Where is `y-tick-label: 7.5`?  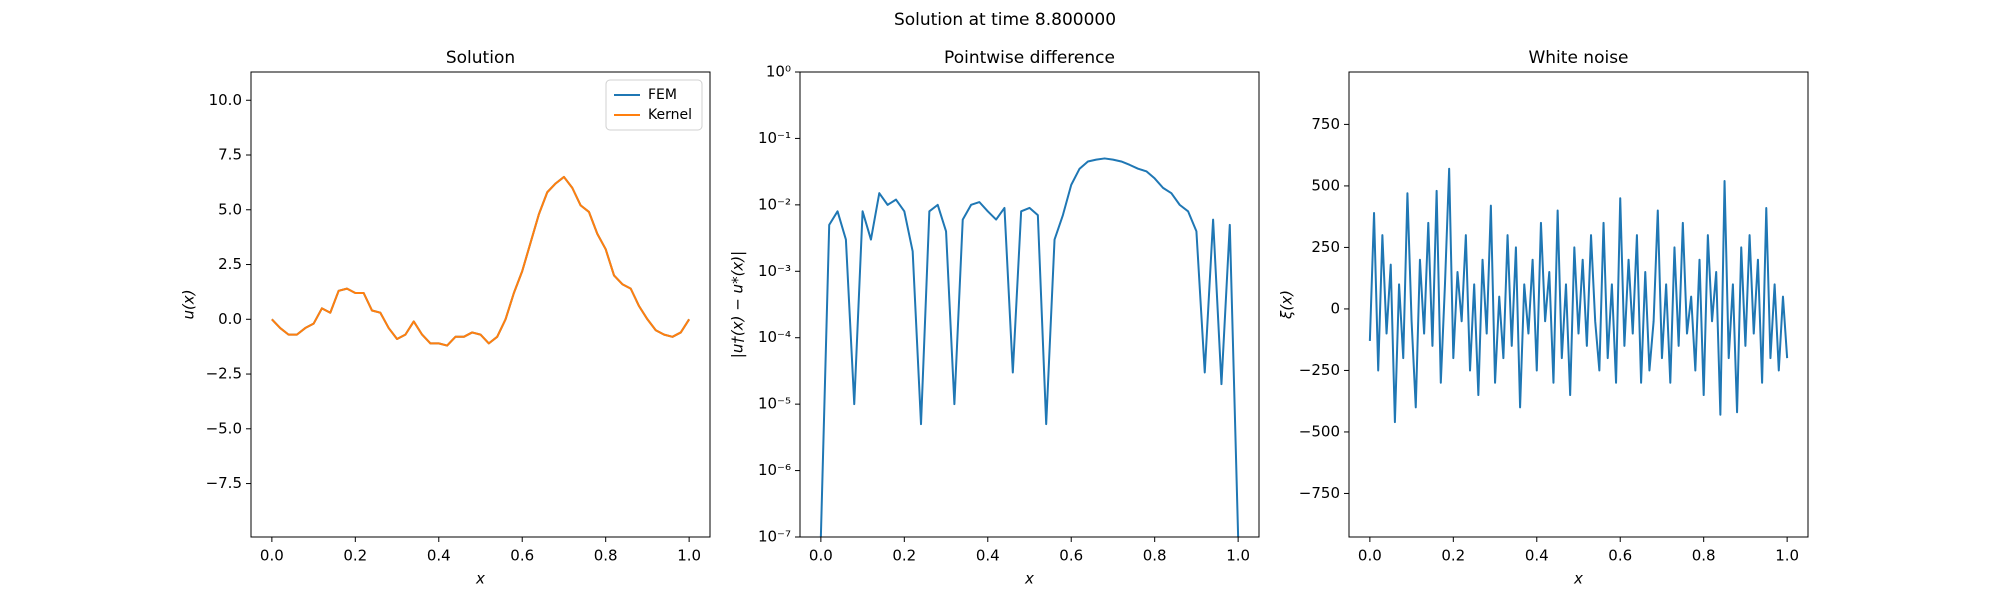
y-tick-label: 7.5 is located at coordinates (230, 155).